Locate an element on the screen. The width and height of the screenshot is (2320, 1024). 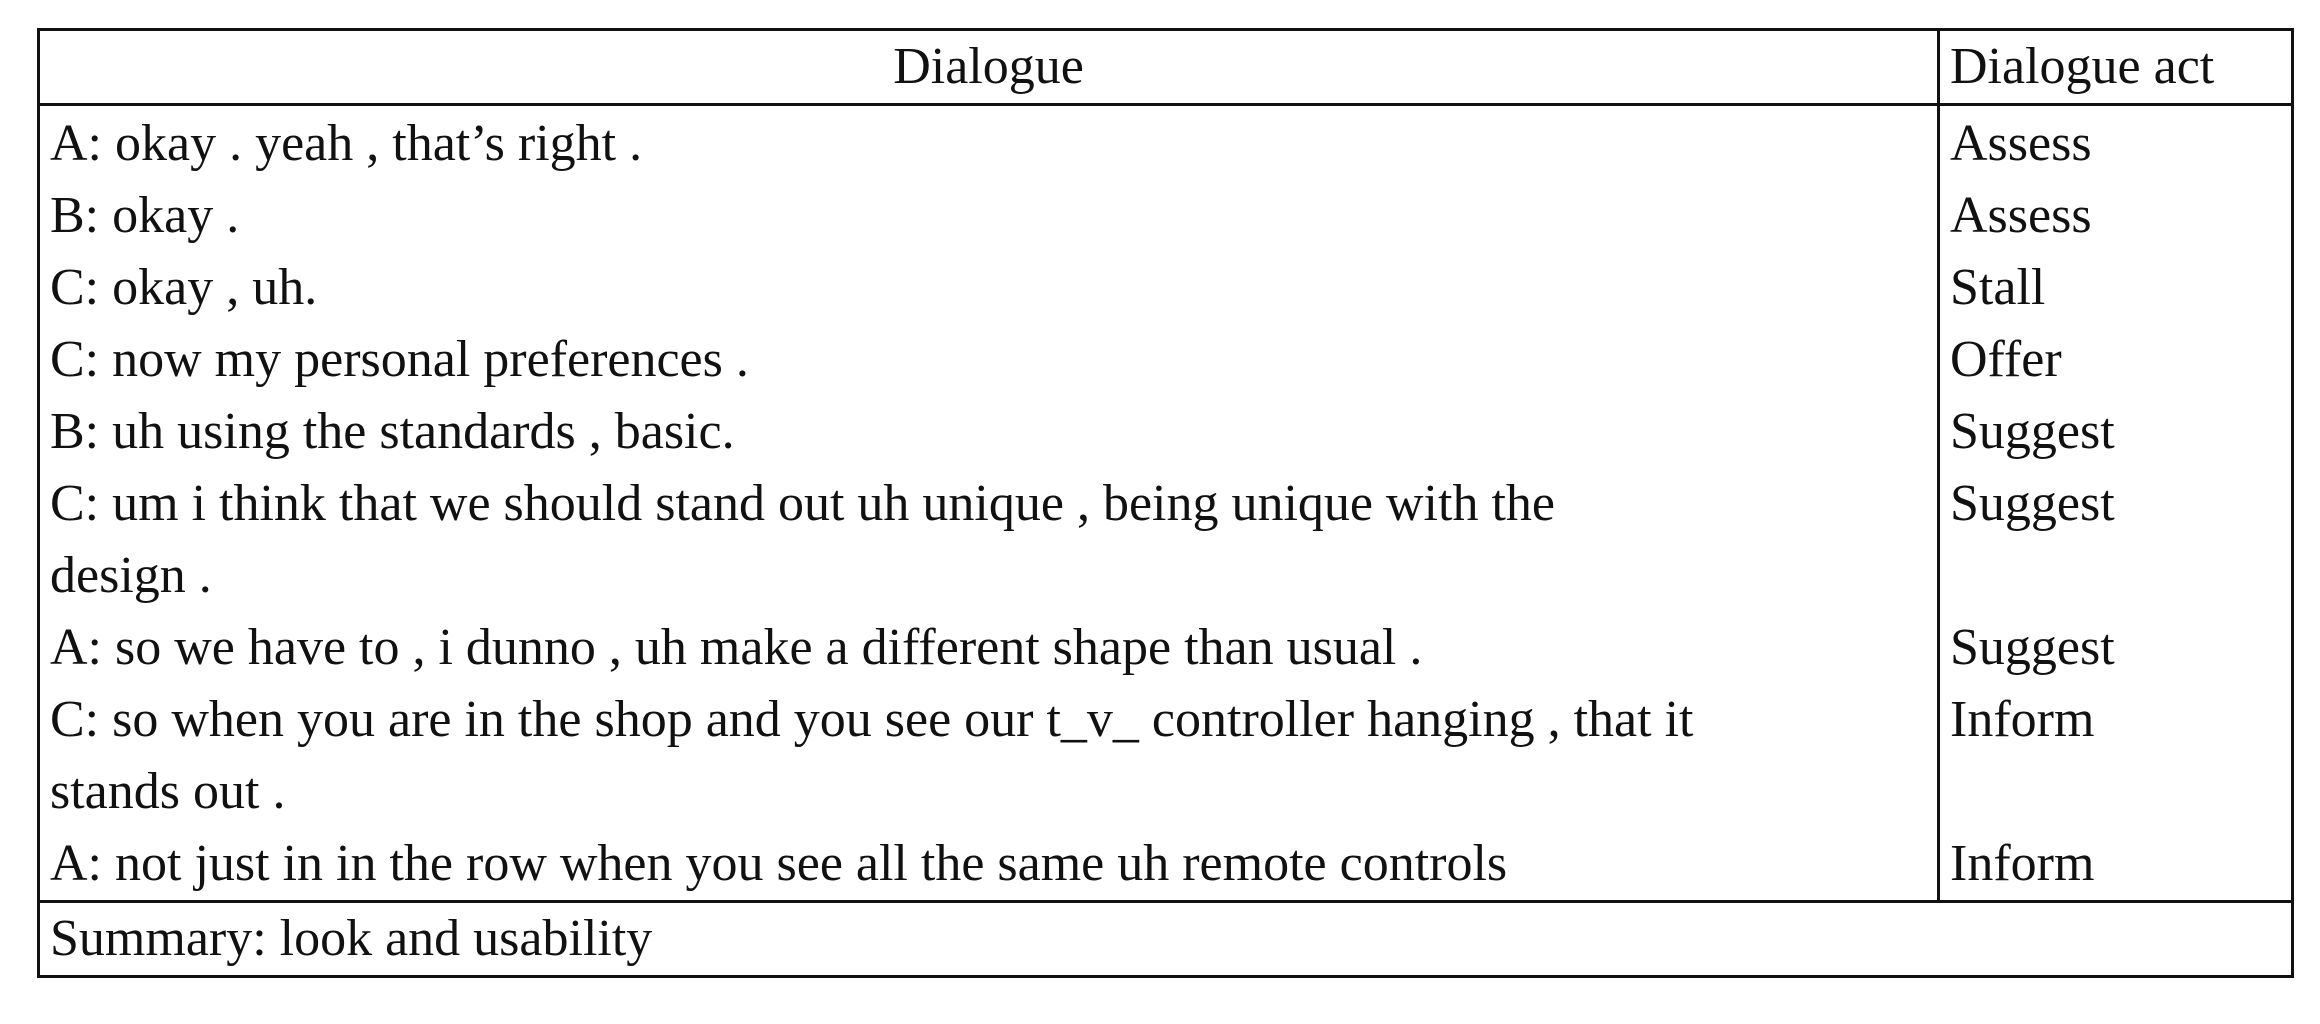
table-row: A: okay . yeah , that’s right . Assess is located at coordinates (1165, 142).